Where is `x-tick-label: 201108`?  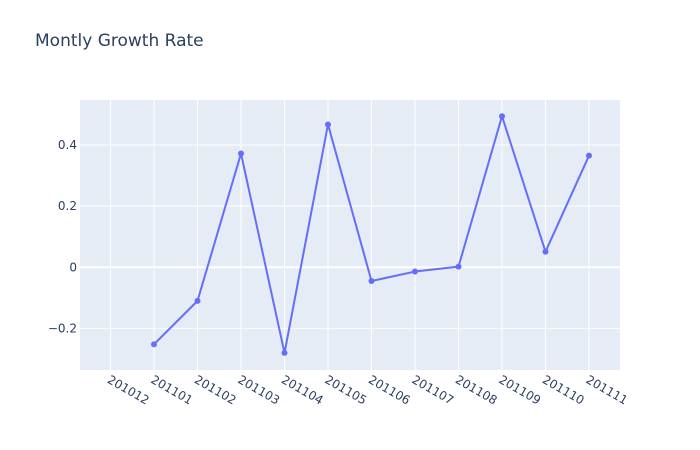
x-tick-label: 201108 is located at coordinates (476, 389).